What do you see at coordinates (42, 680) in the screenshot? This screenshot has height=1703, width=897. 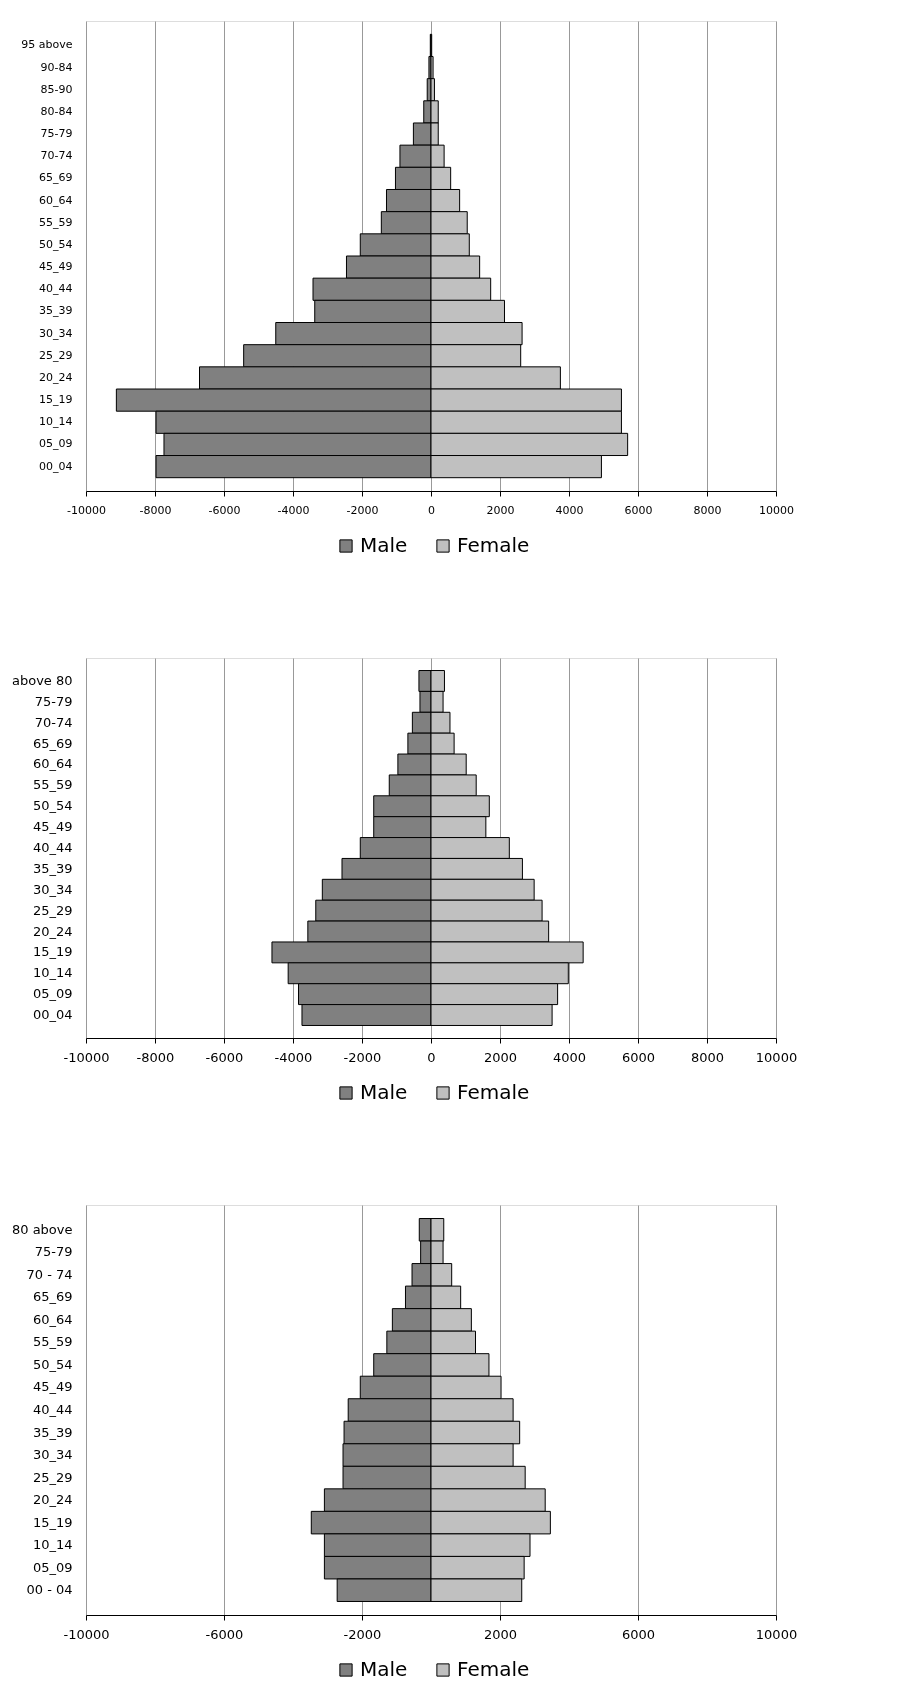 I see `y-tick-label: above 80` at bounding box center [42, 680].